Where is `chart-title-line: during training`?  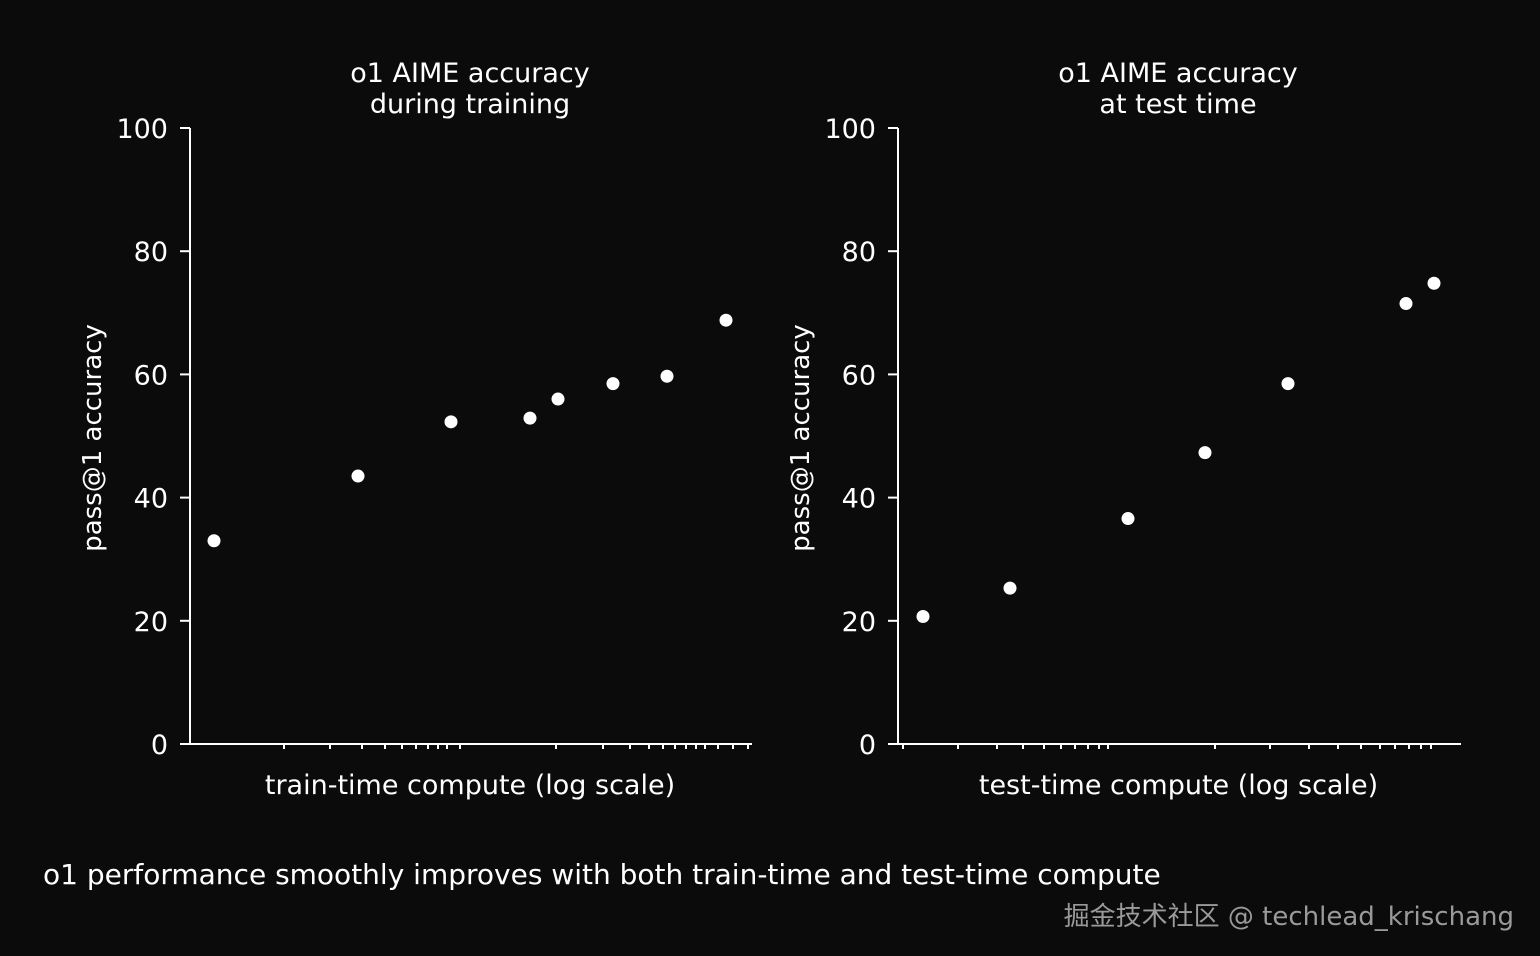 chart-title-line: during training is located at coordinates (470, 104).